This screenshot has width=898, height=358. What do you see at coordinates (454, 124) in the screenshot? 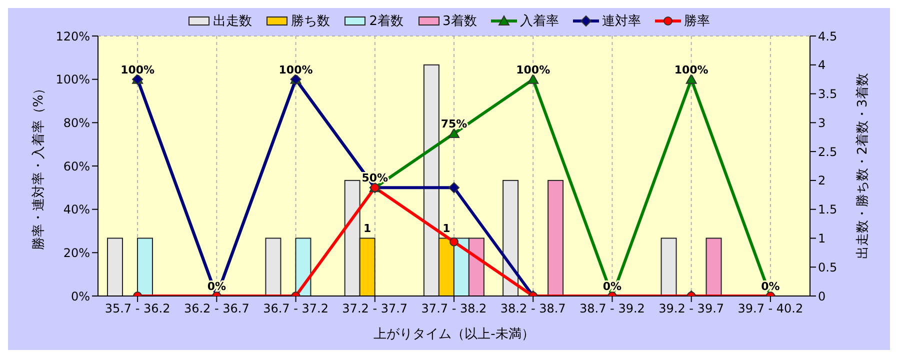
I see `data-label: 75%` at bounding box center [454, 124].